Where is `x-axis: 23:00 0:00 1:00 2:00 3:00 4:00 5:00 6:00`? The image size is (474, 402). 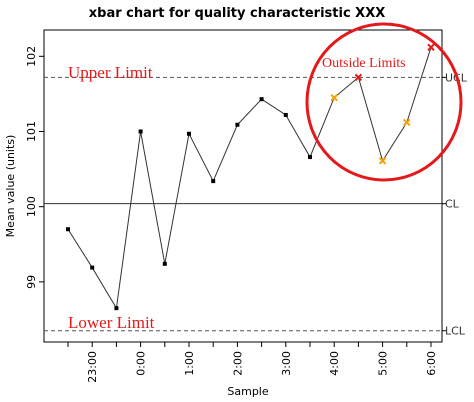
x-axis: 23:00 0:00 1:00 2:00 3:00 4:00 5:00 6:00 is located at coordinates (252, 362).